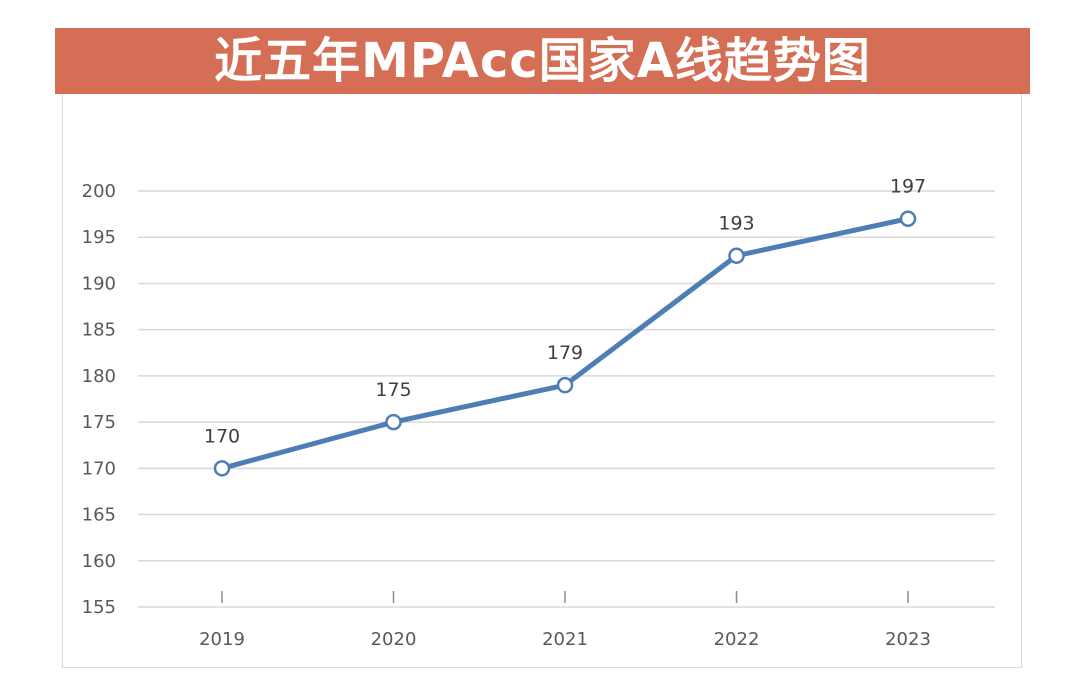  Describe the element at coordinates (99, 515) in the screenshot. I see `y-tick-label-165: 165` at that location.